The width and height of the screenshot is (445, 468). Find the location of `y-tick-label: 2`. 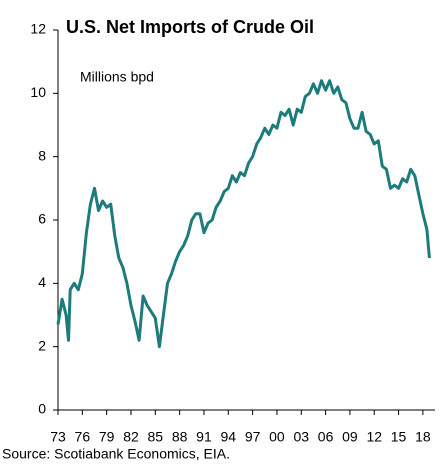

y-tick-label: 2 is located at coordinates (42, 345).